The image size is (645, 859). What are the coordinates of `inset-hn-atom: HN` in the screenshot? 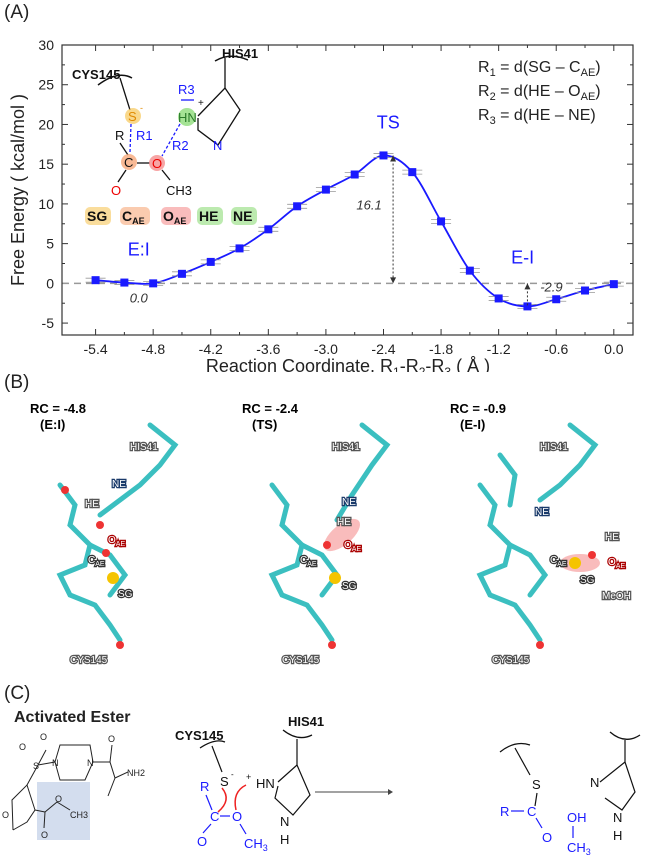 It's located at (187, 117).